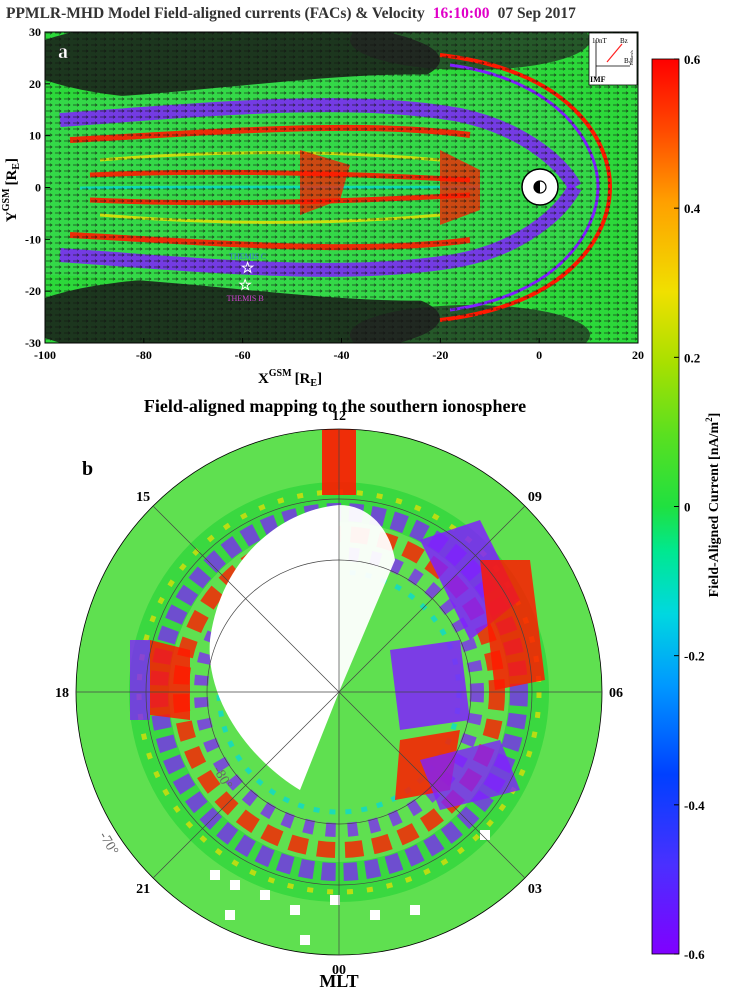  I want to click on colorbar-tick-label: 0.6, so click(692, 59).